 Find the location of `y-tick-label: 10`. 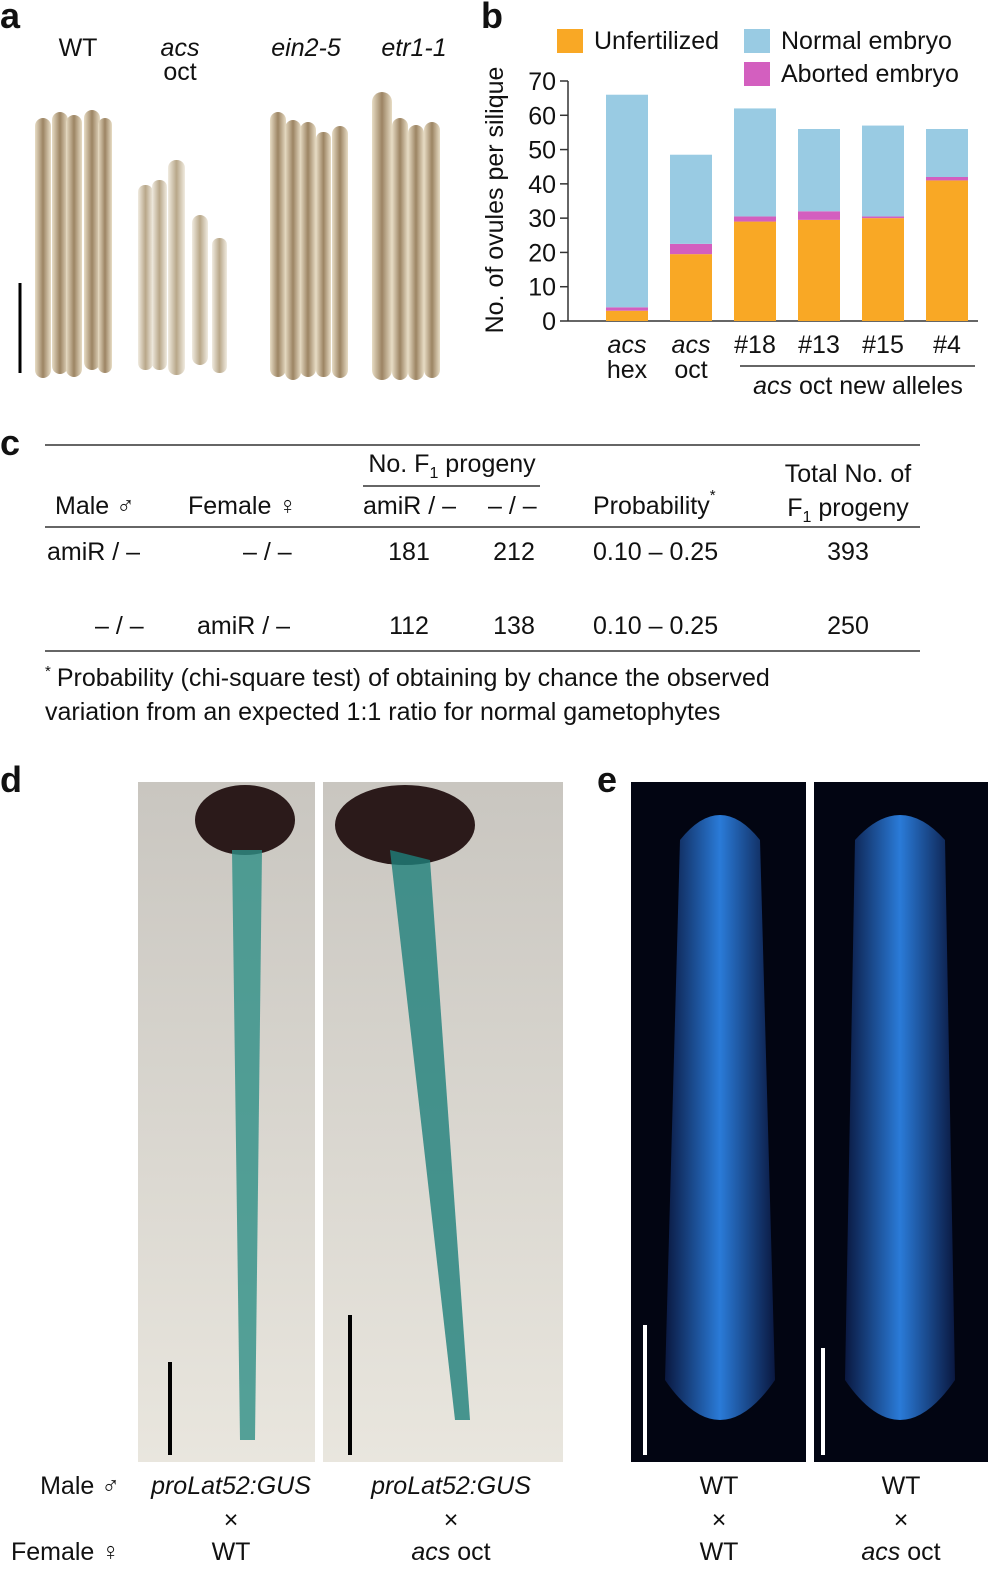

y-tick-label: 10 is located at coordinates (542, 288).